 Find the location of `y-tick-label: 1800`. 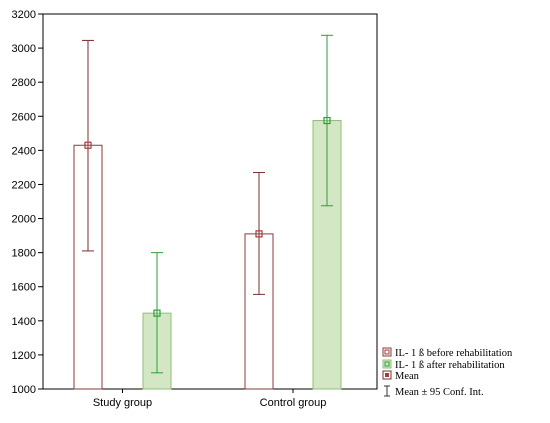

y-tick-label: 1800 is located at coordinates (24, 254).